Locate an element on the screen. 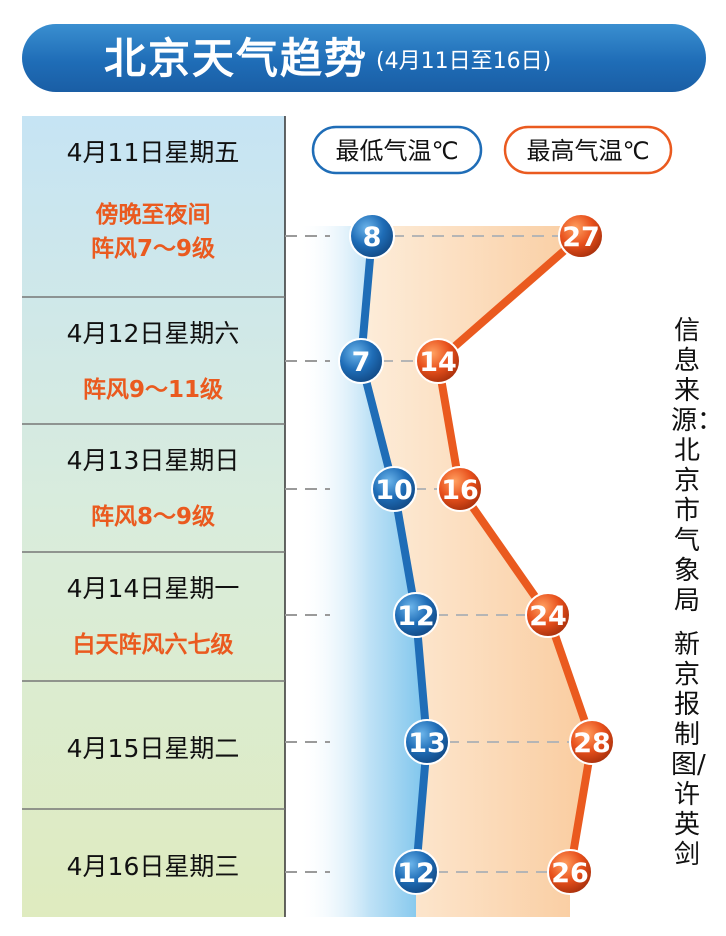  legend: 最低气温℃ 最高气温℃ is located at coordinates (492, 150).